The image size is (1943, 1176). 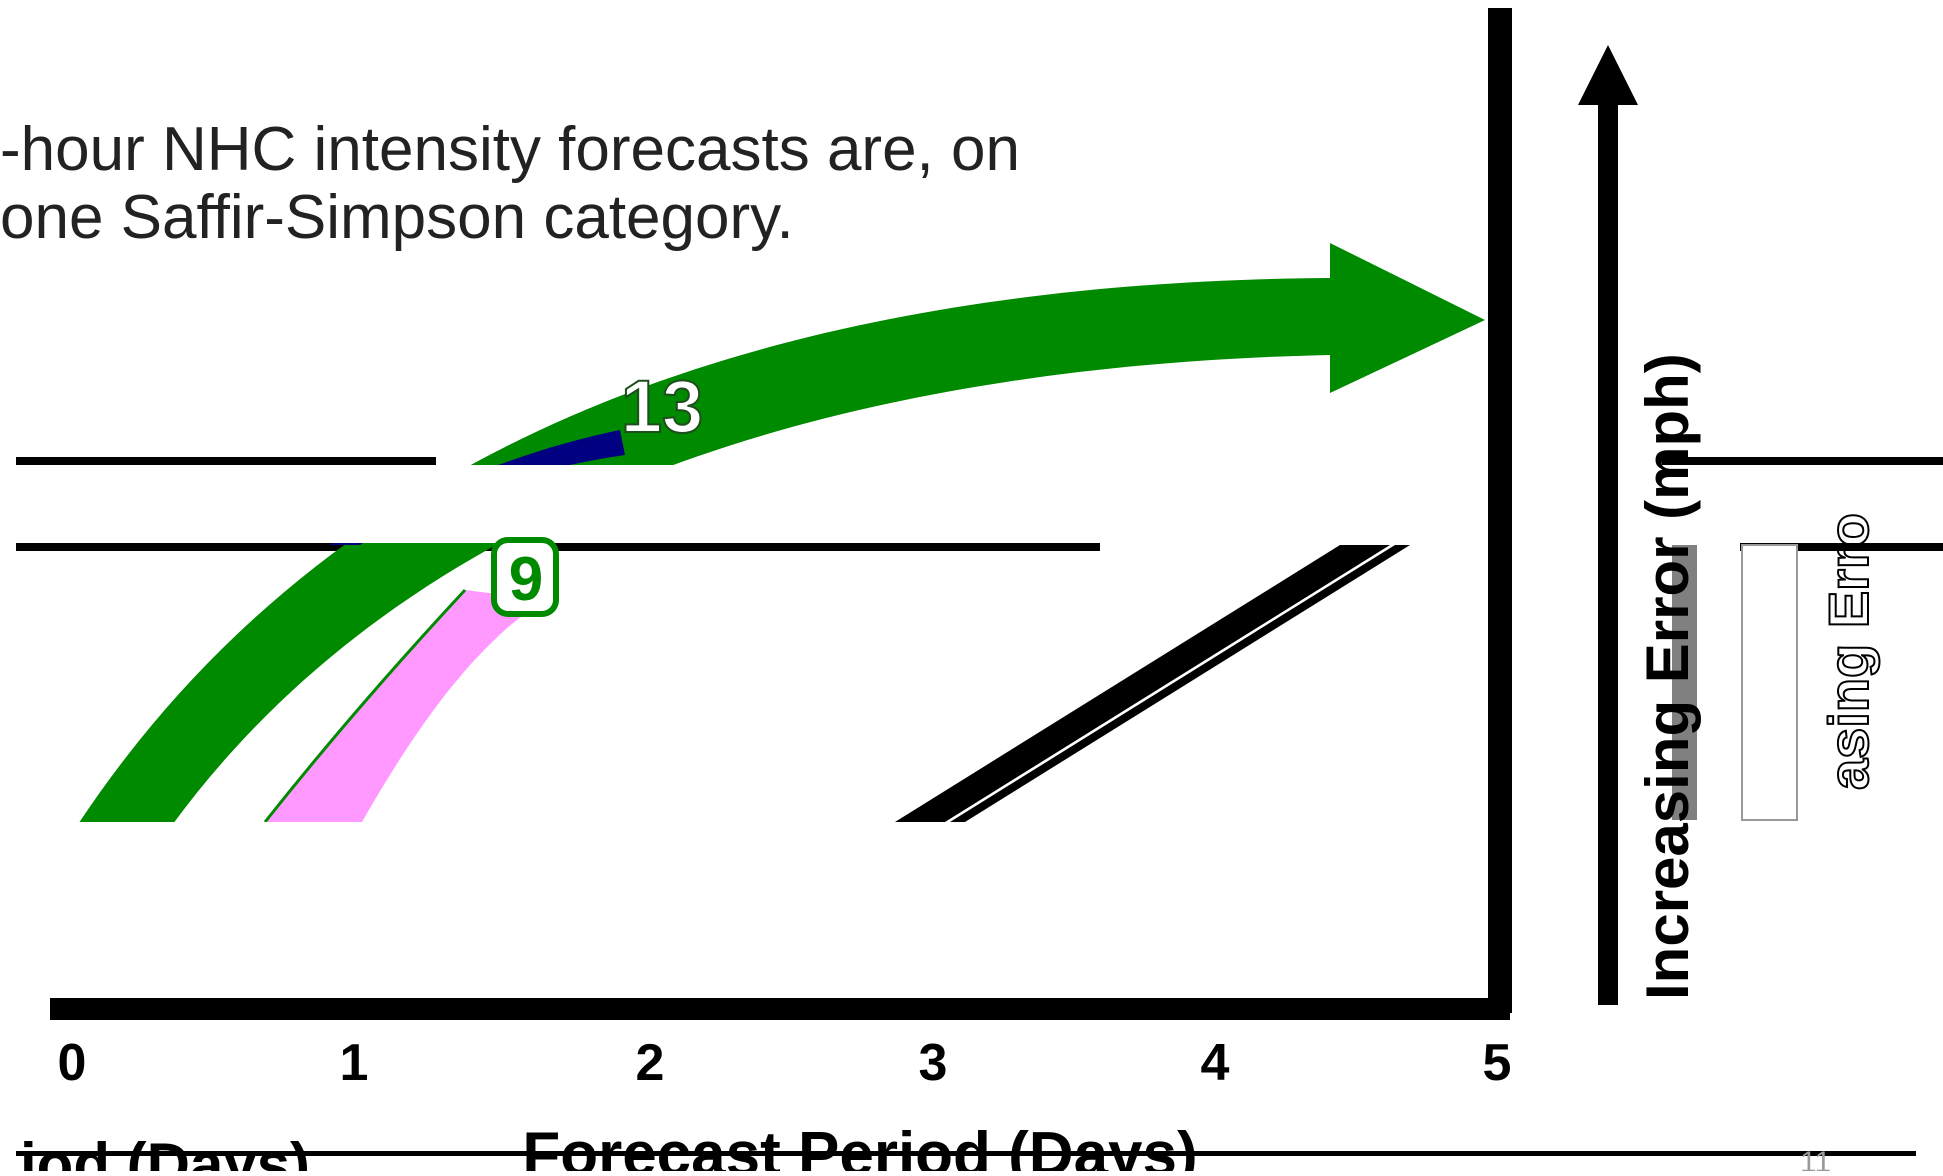 I want to click on x-tick-1: 1, so click(x=354, y=1063).